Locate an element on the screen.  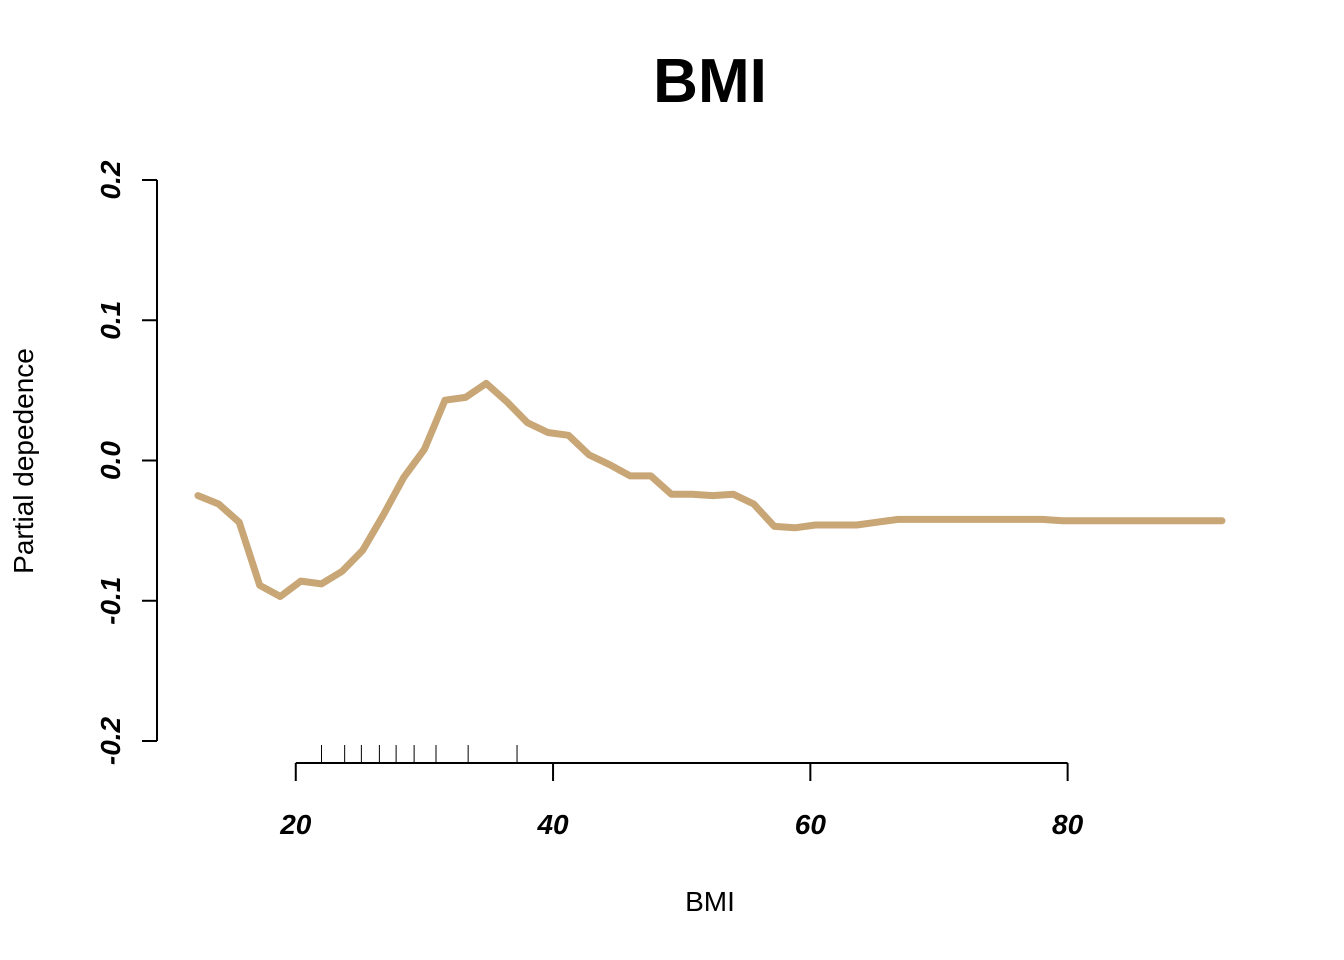
chart-title: BMI is located at coordinates (710, 81).